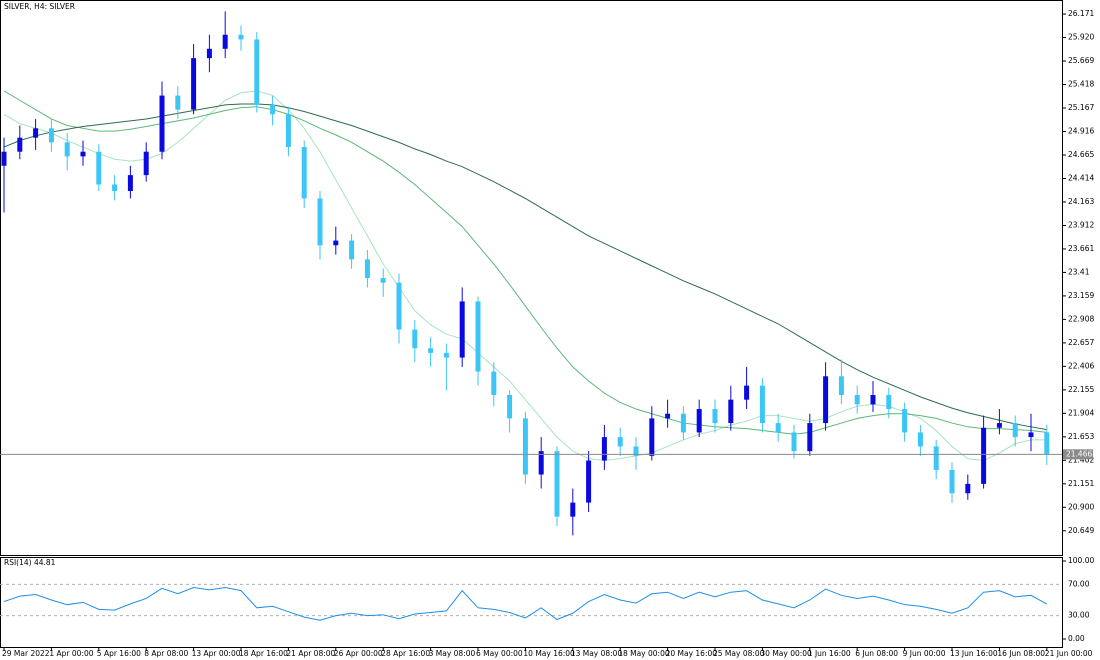  Describe the element at coordinates (974, 653) in the screenshot. I see `x-tick-label: 13 Jun 16:00` at that location.